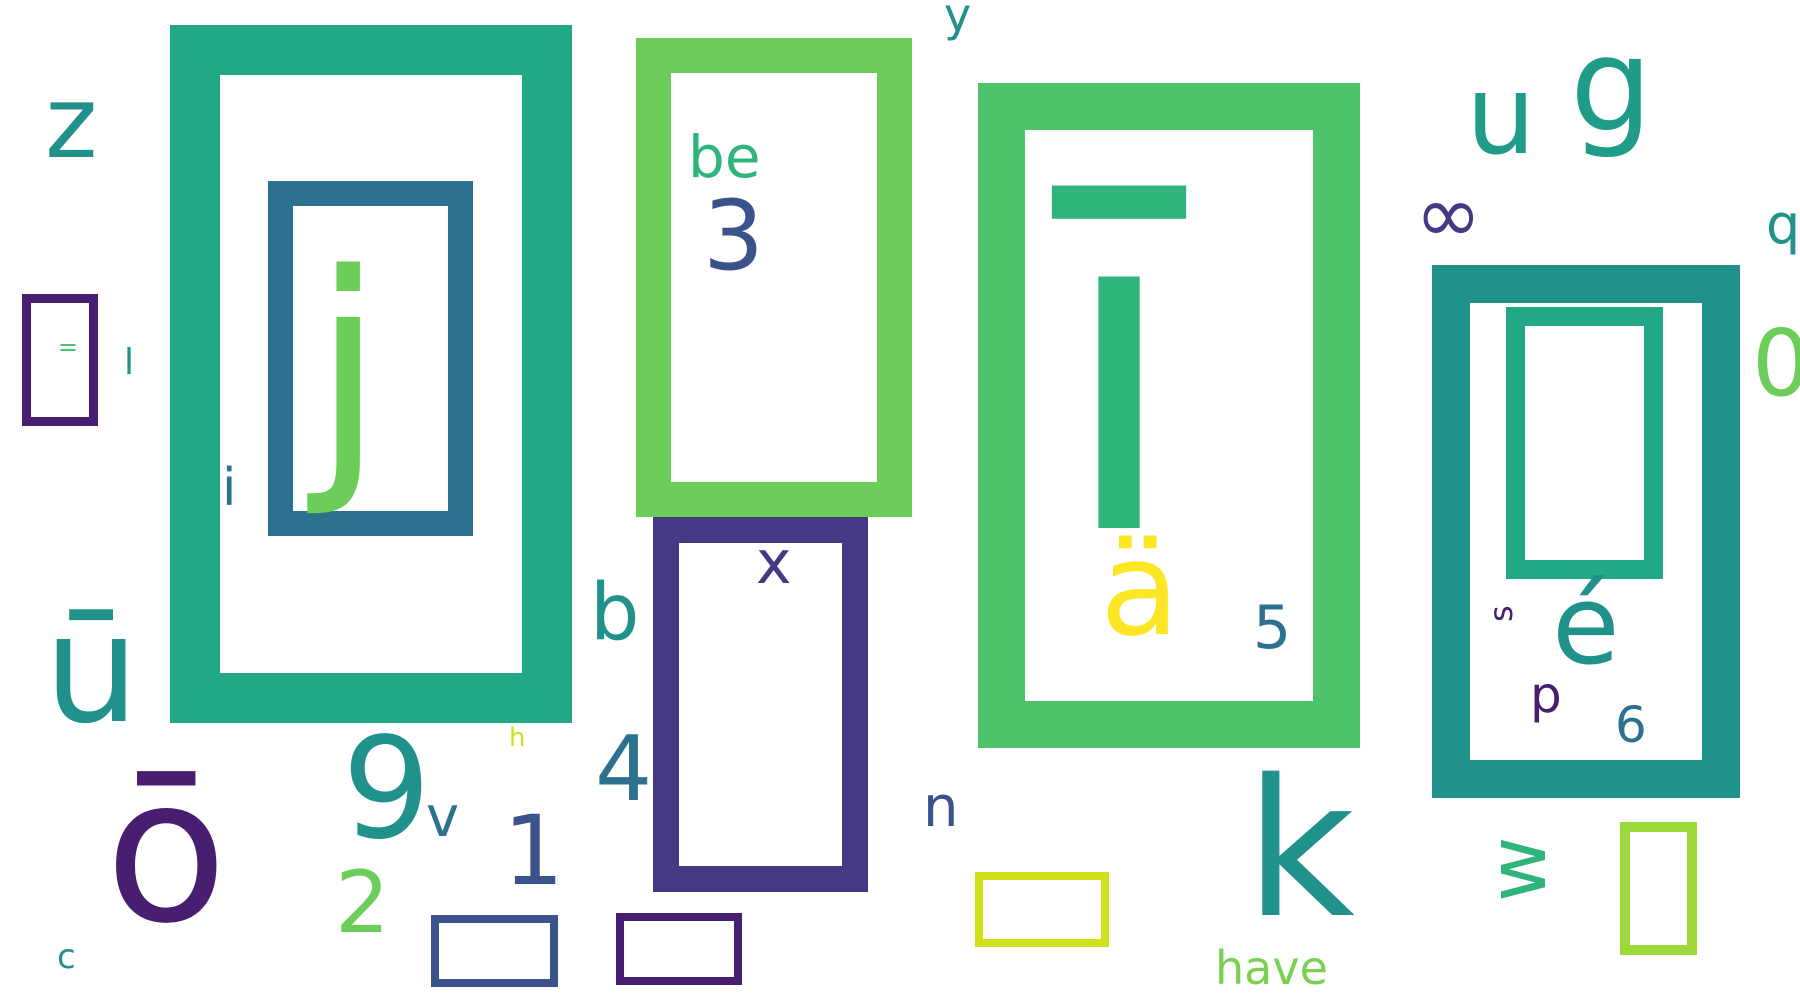 The width and height of the screenshot is (1800, 1000). I want to click on word-i-macron: ī, so click(1119, 369).